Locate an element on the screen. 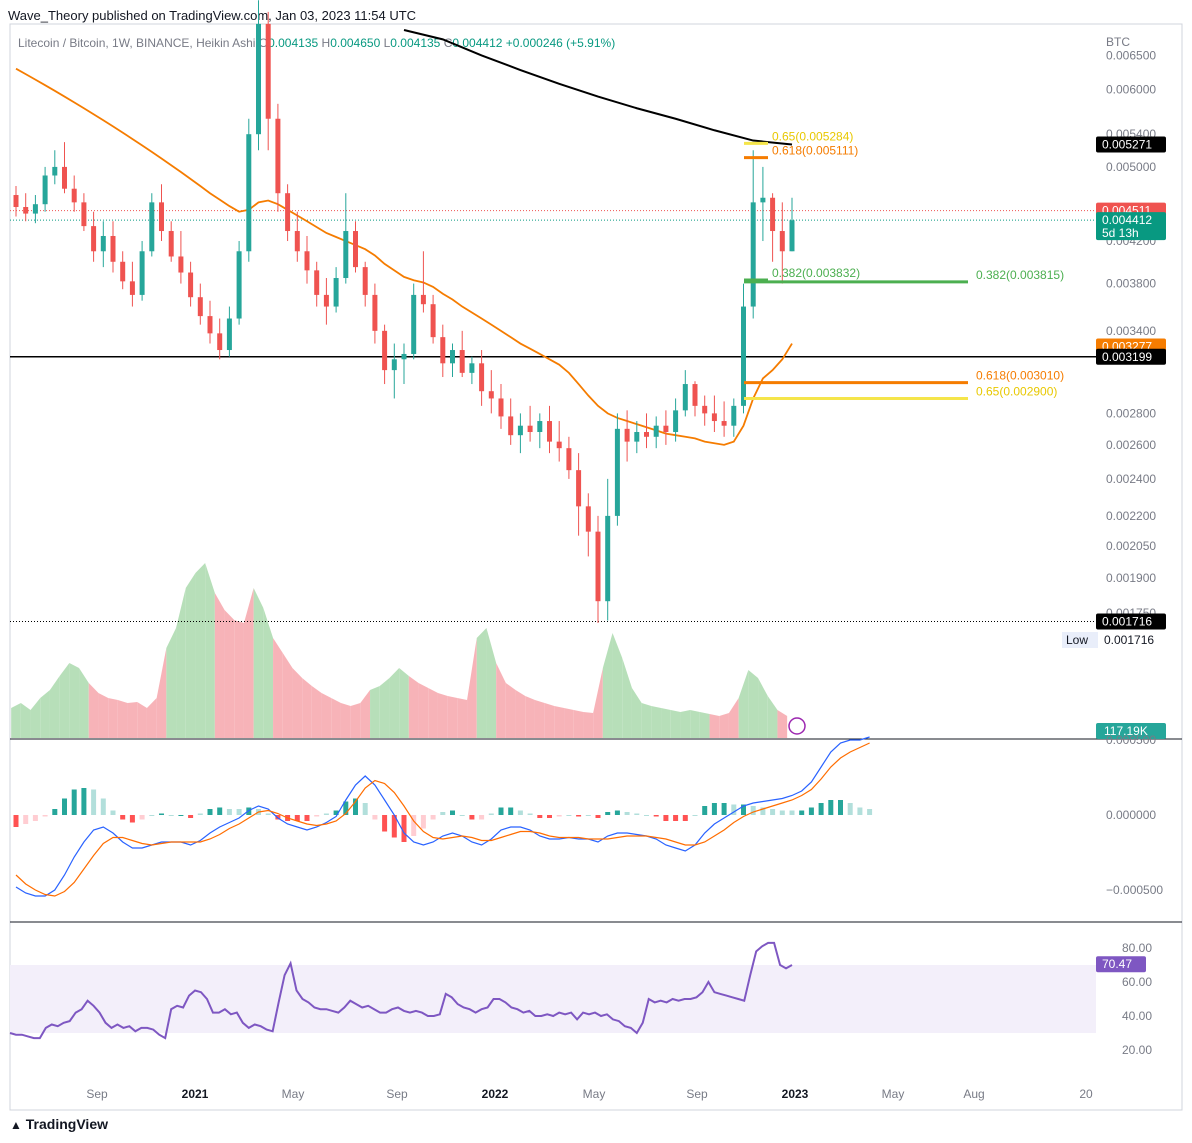  price-y-tick: 0.005000 is located at coordinates (1131, 167).